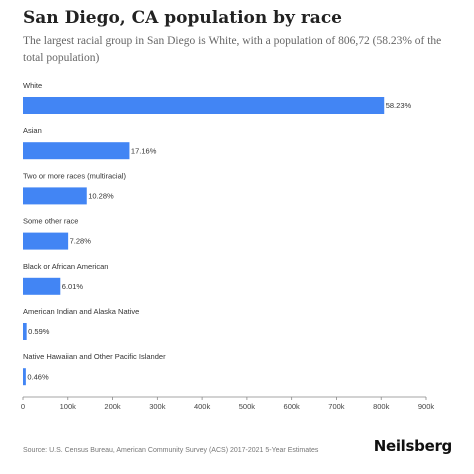 This screenshot has width=474, height=474. Describe the element at coordinates (74, 175) in the screenshot. I see `category-label: Two or more races (multiracial)` at that location.